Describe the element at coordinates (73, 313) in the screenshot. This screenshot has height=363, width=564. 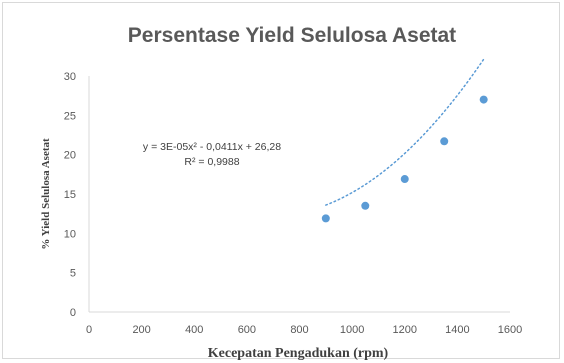
I see `y-tick-label: 0` at that location.